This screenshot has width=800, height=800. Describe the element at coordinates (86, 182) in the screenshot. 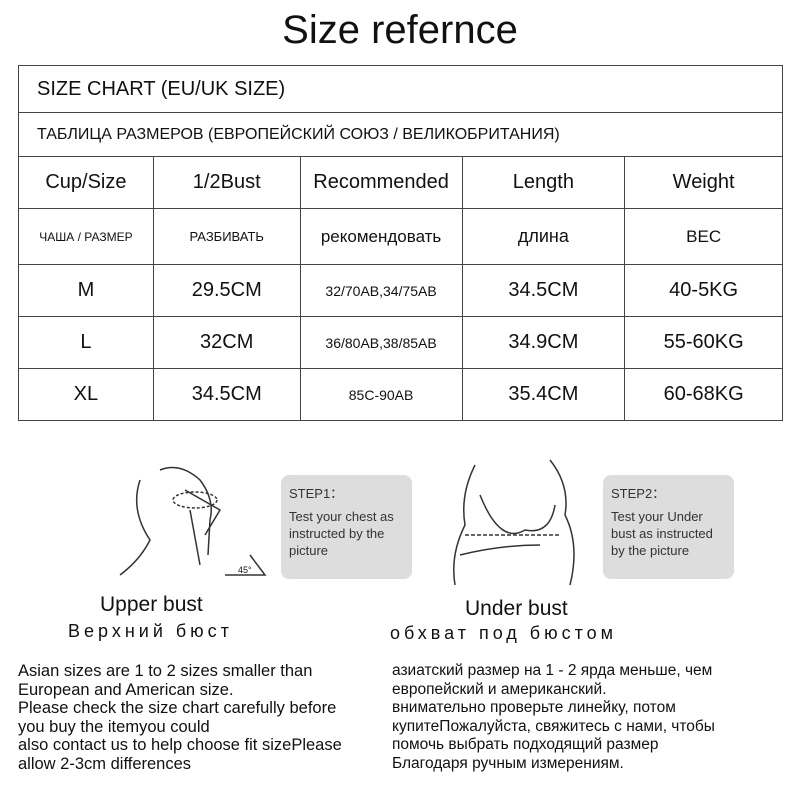

I see `header-cell: Cup/Size` at that location.